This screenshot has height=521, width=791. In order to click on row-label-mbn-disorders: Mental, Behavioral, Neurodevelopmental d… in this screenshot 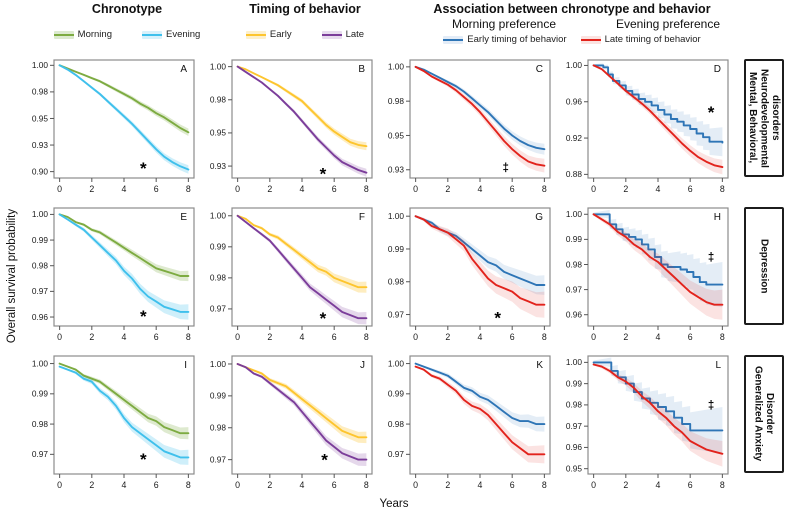, I will do `click(763, 118)`.